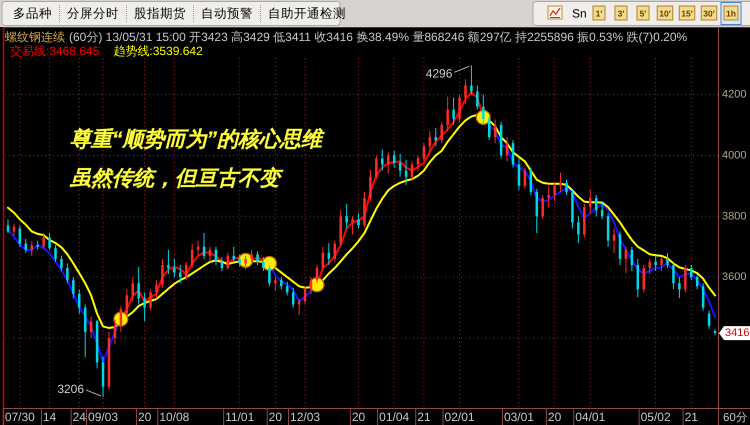 Image resolution: width=750 pixels, height=425 pixels. What do you see at coordinates (305, 417) in the screenshot?
I see `x-tick-label: 12/03` at bounding box center [305, 417].